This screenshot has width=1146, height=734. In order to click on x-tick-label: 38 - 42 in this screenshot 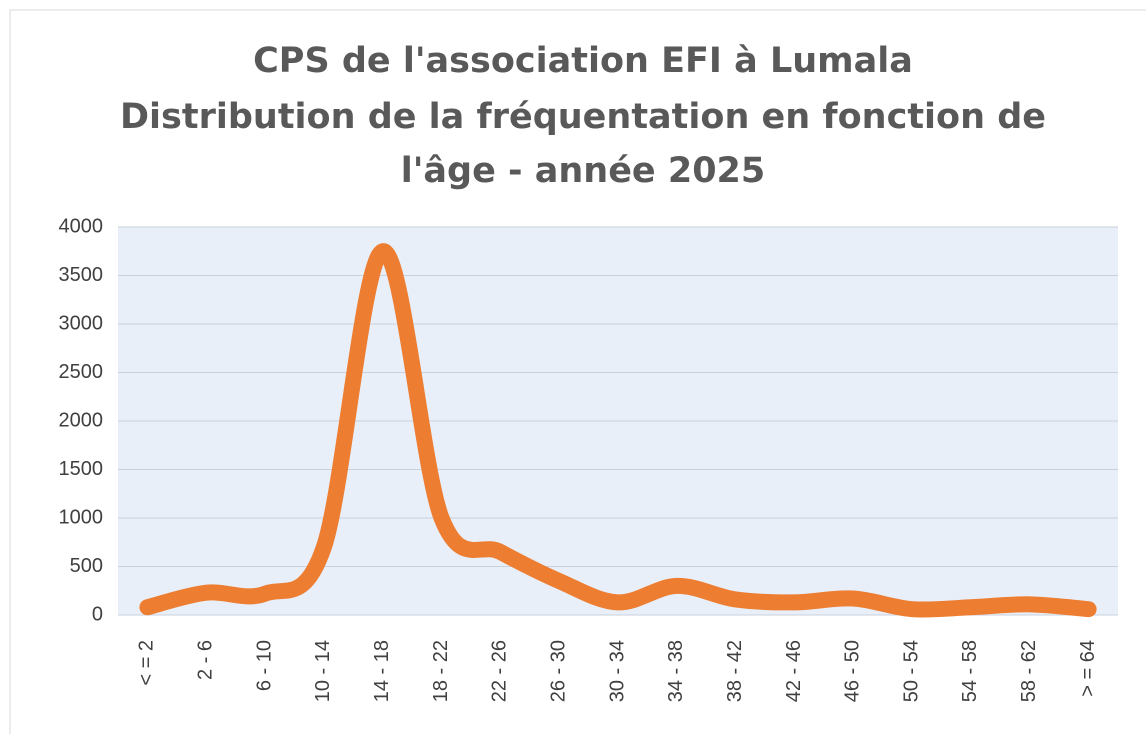, I will do `click(735, 671)`.